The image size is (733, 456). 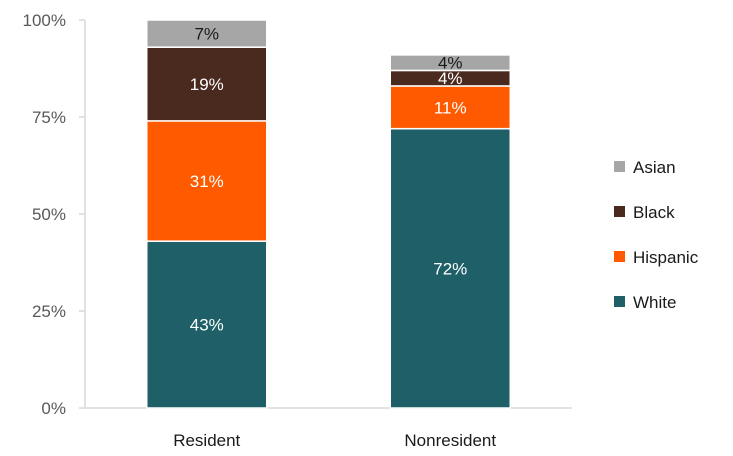 I want to click on bar-segment-black-resident, so click(x=207, y=84).